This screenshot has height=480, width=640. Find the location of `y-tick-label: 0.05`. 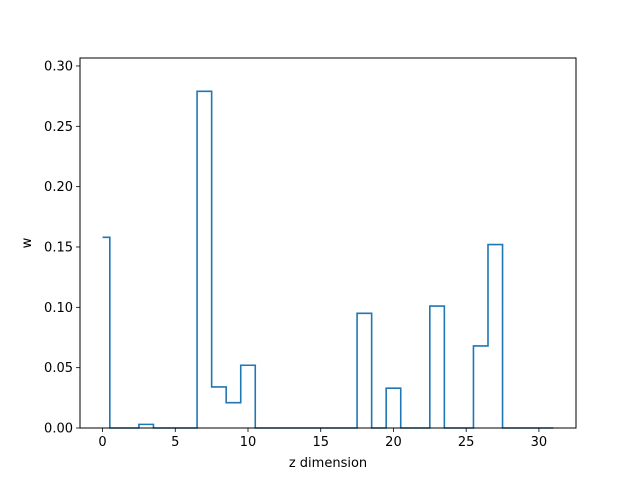

y-tick-label: 0.05 is located at coordinates (58, 368).